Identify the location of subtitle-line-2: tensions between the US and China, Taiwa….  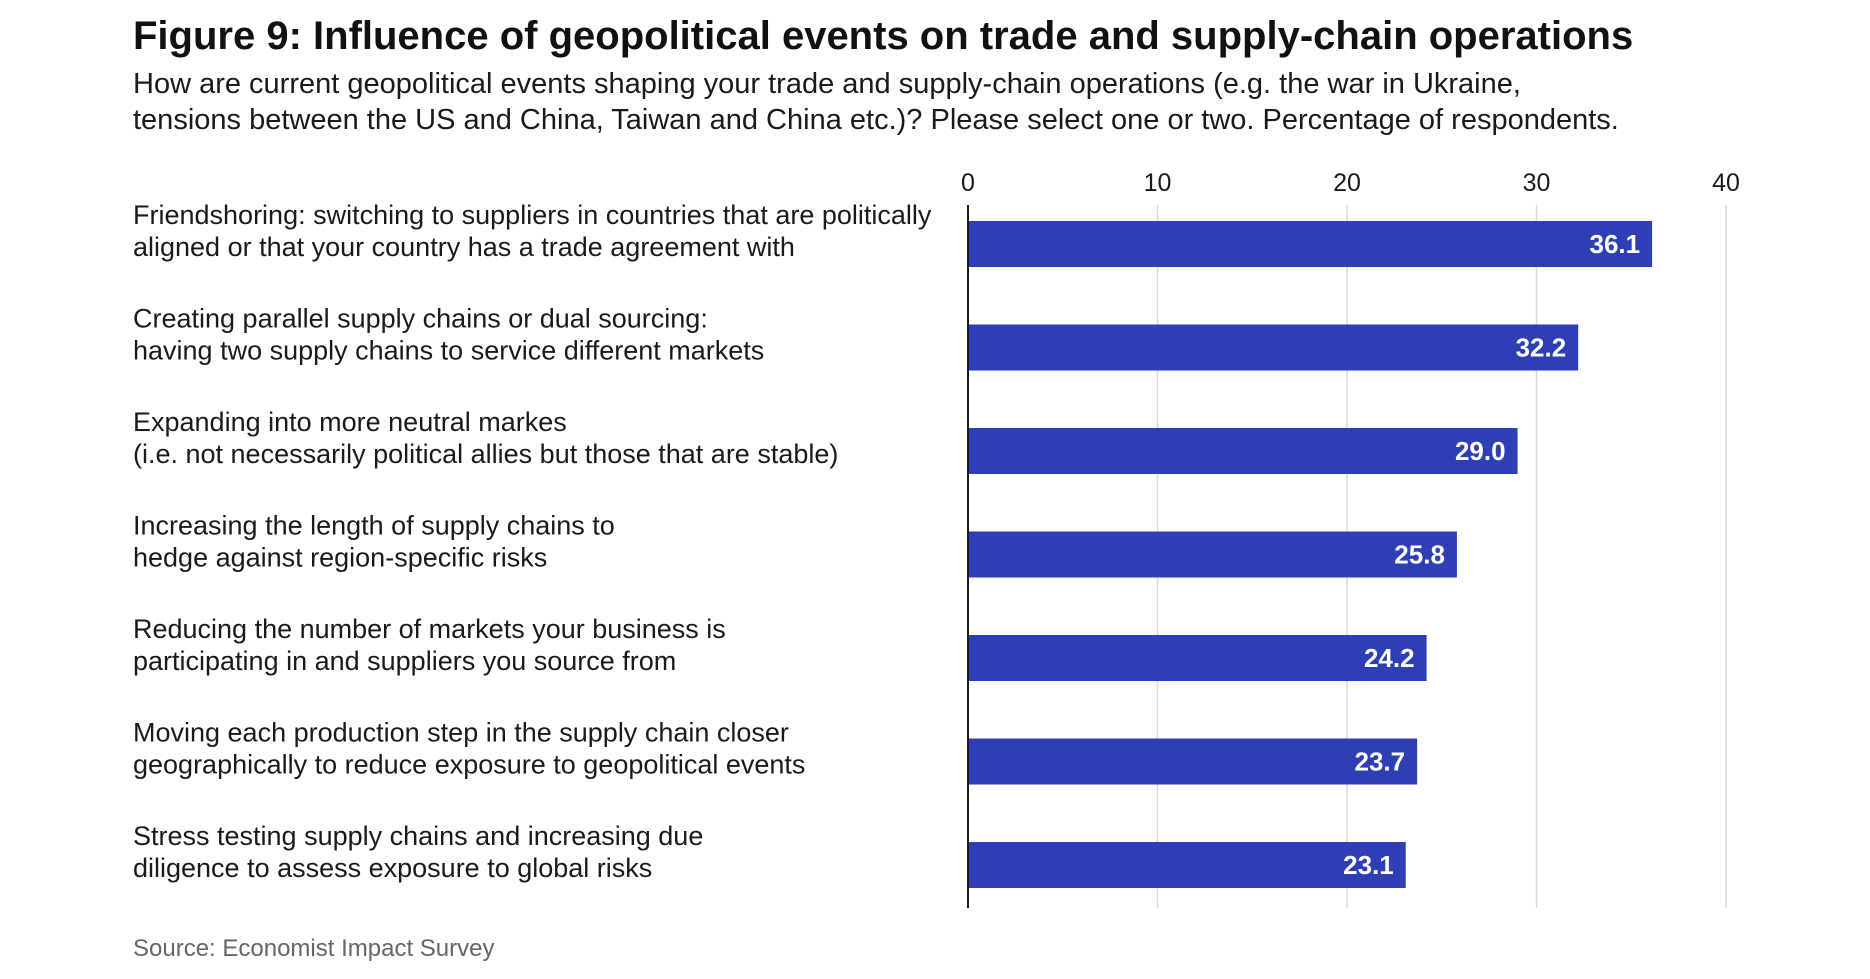
(876, 120).